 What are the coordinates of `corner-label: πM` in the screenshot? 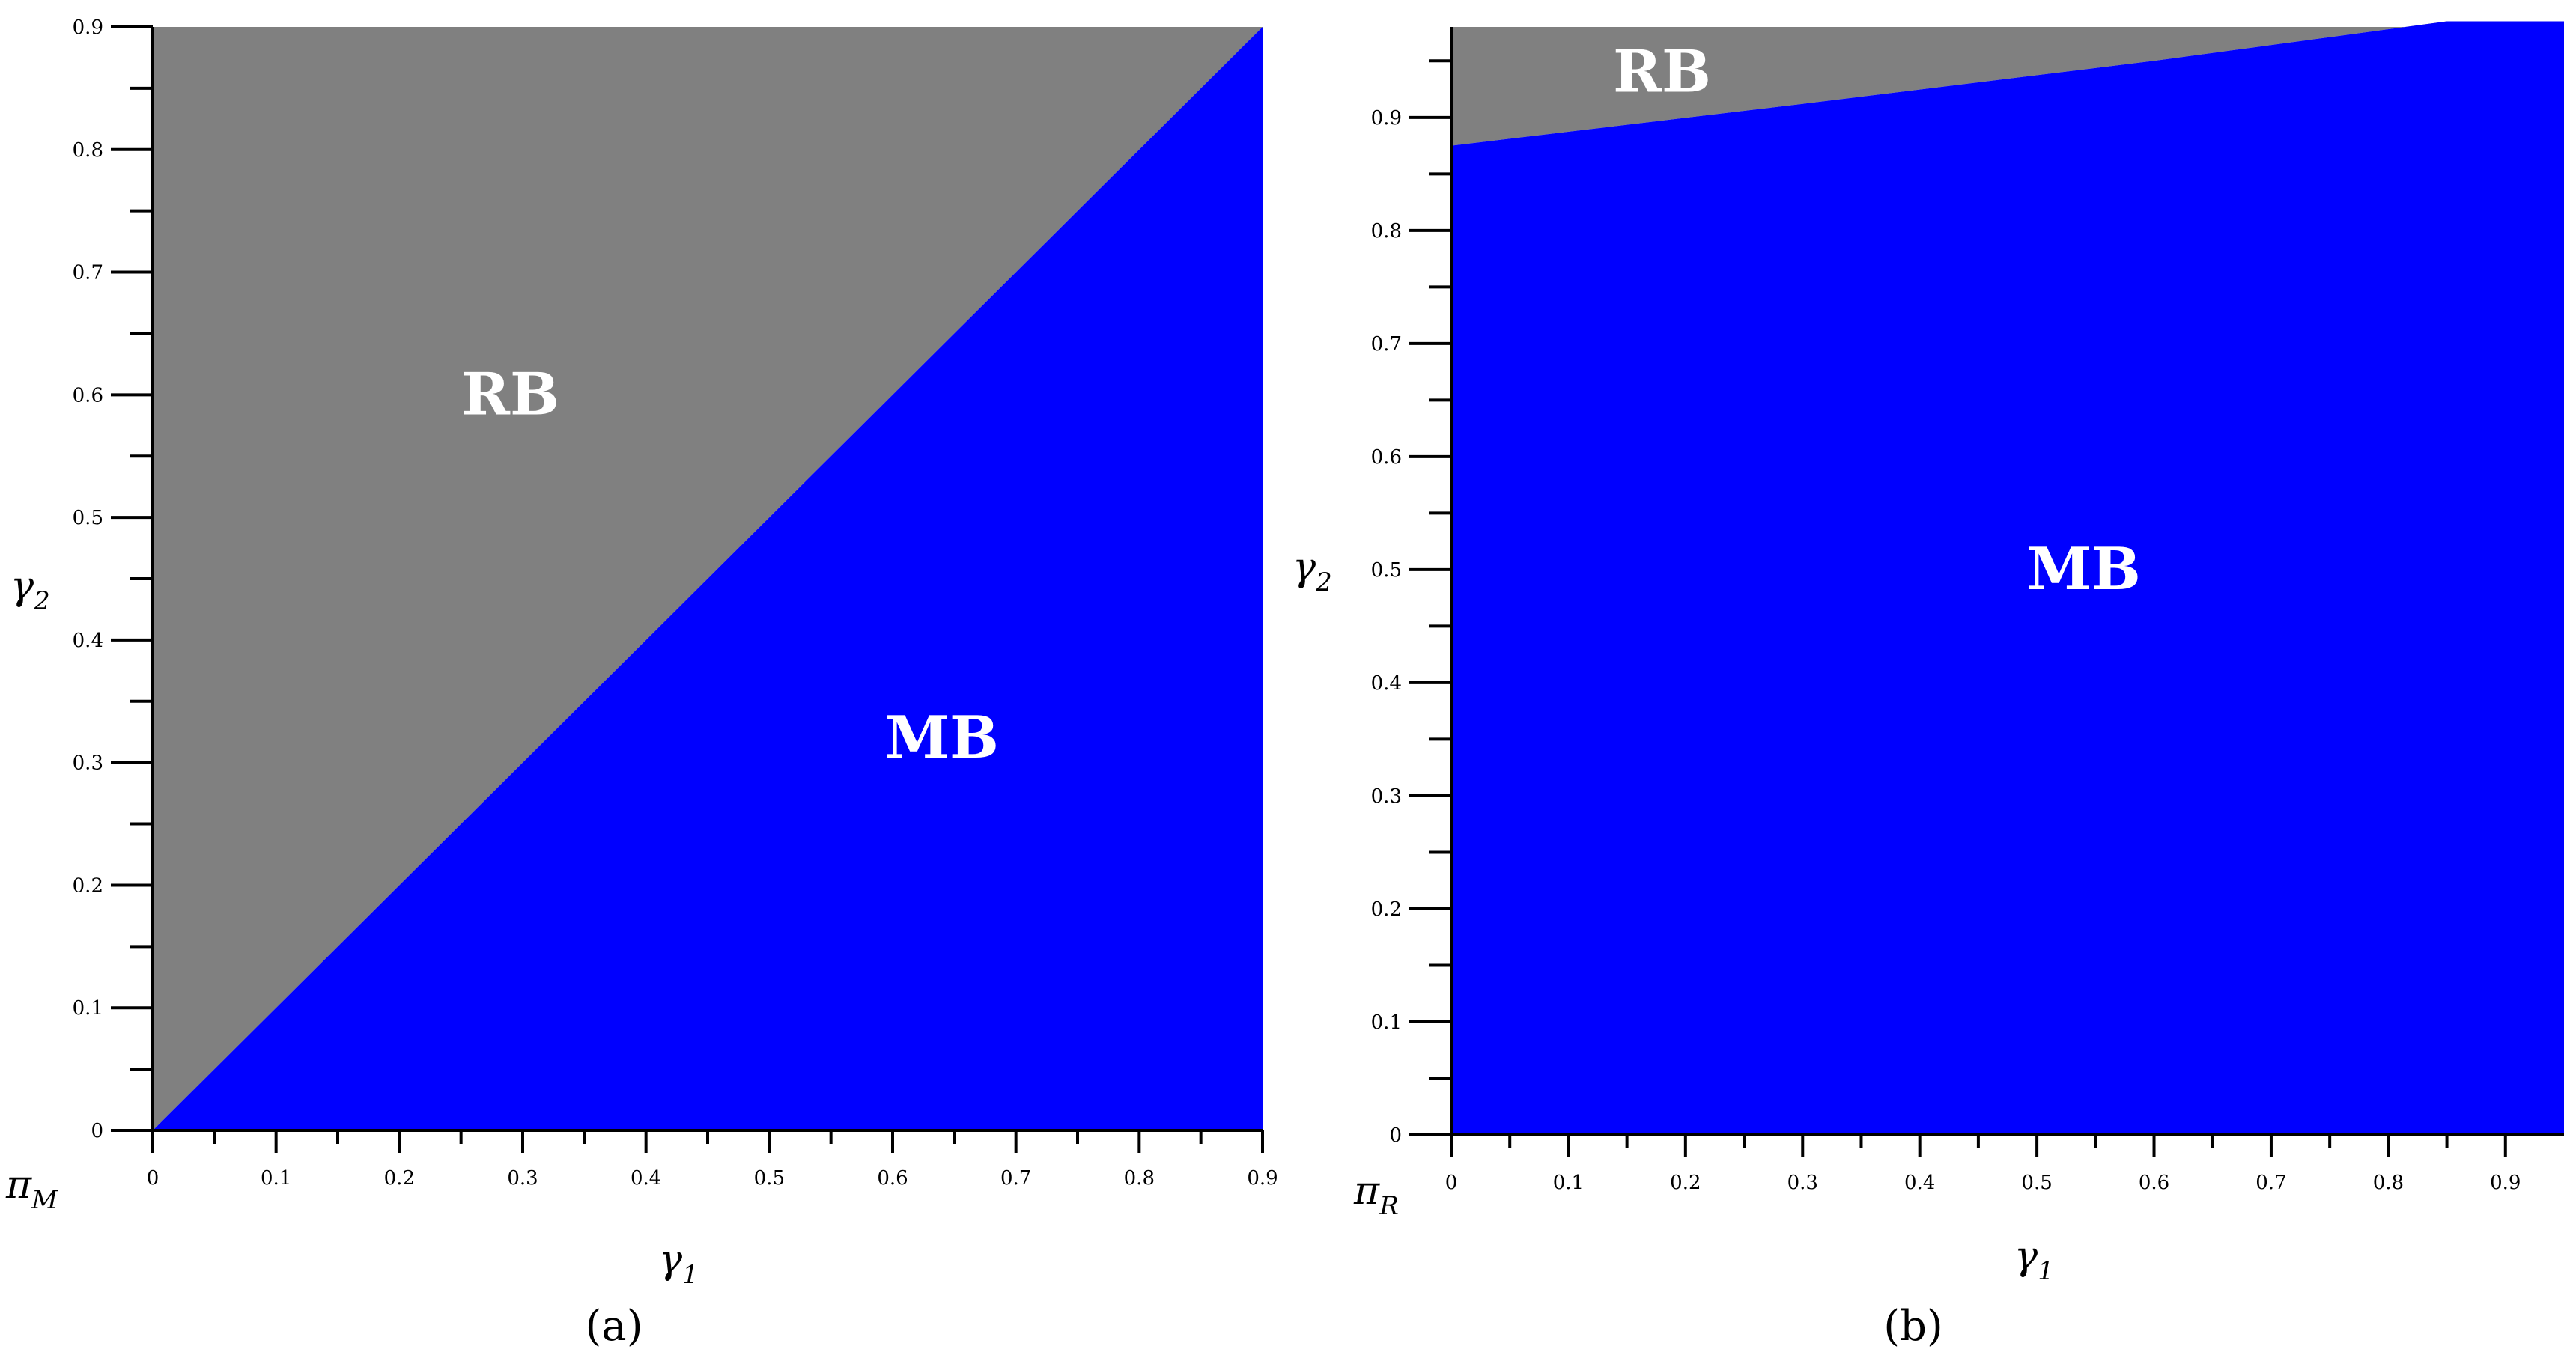 It's located at (31, 1189).